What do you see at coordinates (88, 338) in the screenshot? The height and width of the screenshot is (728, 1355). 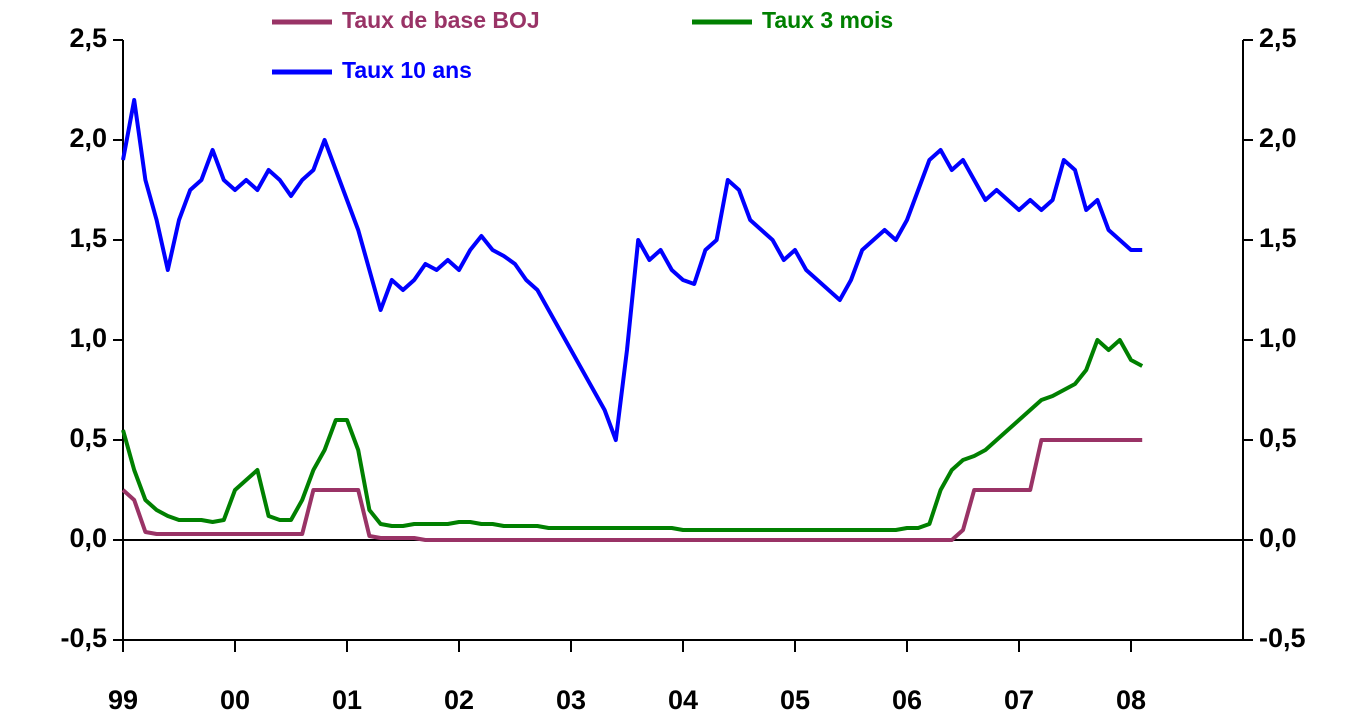 I see `y-tick-label: 1,0` at bounding box center [88, 338].